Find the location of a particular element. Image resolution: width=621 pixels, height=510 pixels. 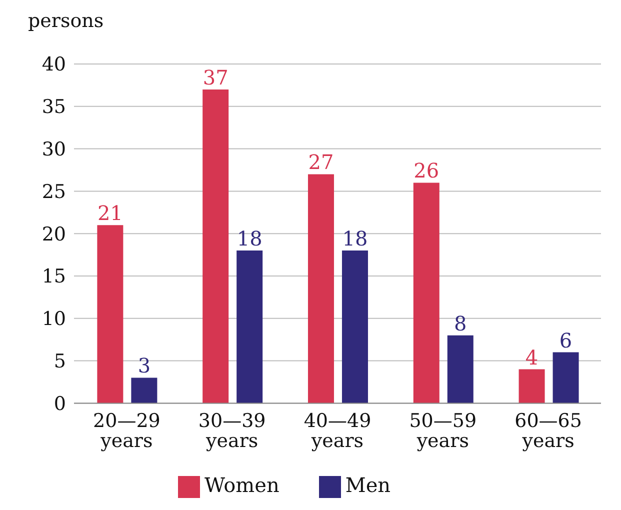

x-tick-label: 30—39 years is located at coordinates (232, 431).